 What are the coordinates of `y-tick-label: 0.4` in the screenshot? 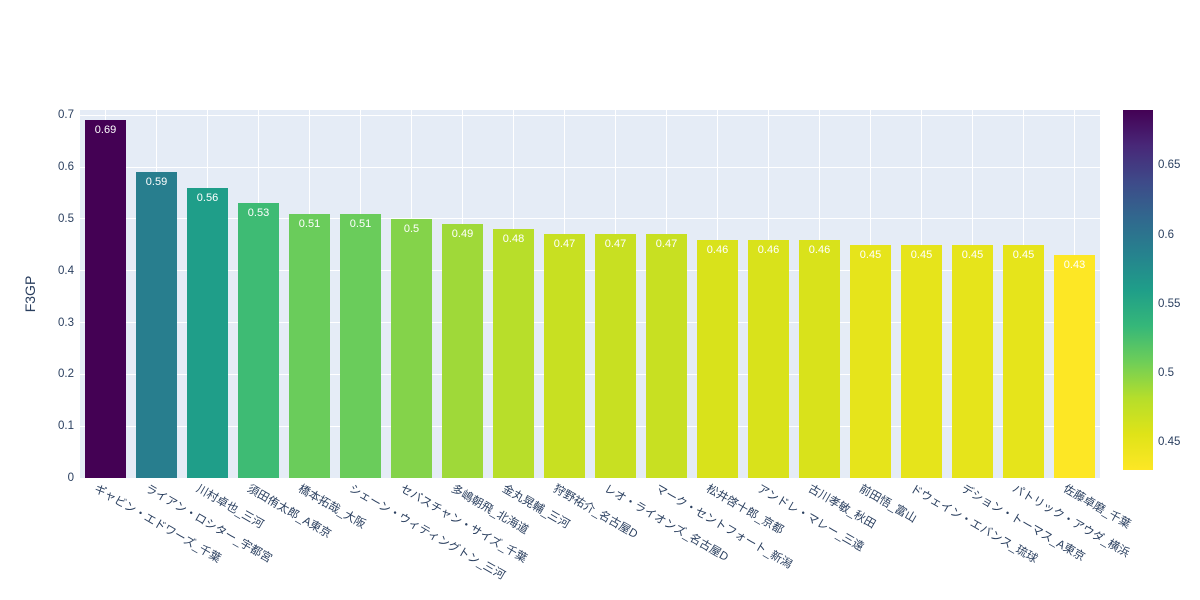 It's located at (66, 270).